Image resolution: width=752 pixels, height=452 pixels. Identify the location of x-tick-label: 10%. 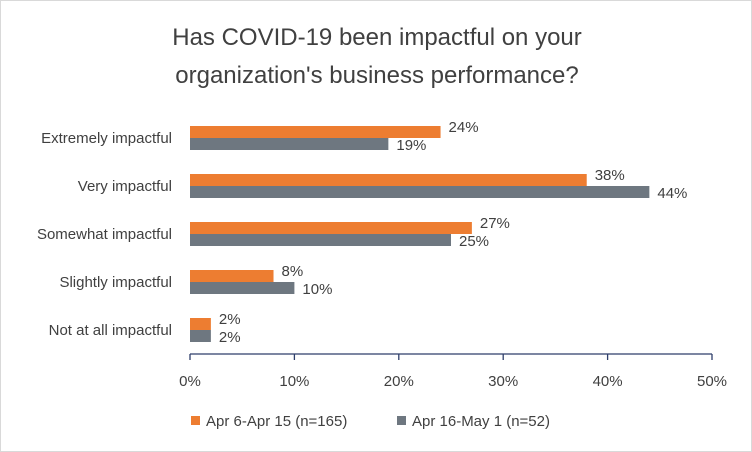
(294, 381).